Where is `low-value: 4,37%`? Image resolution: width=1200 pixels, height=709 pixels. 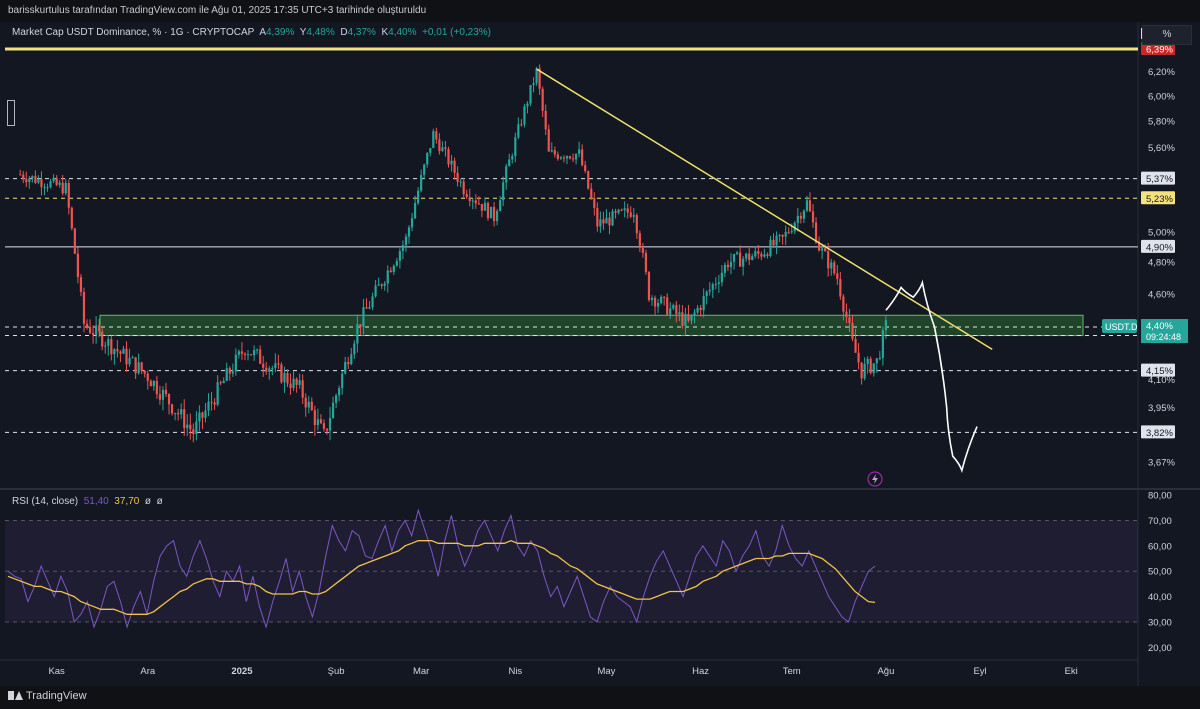
low-value: 4,37% is located at coordinates (361, 32).